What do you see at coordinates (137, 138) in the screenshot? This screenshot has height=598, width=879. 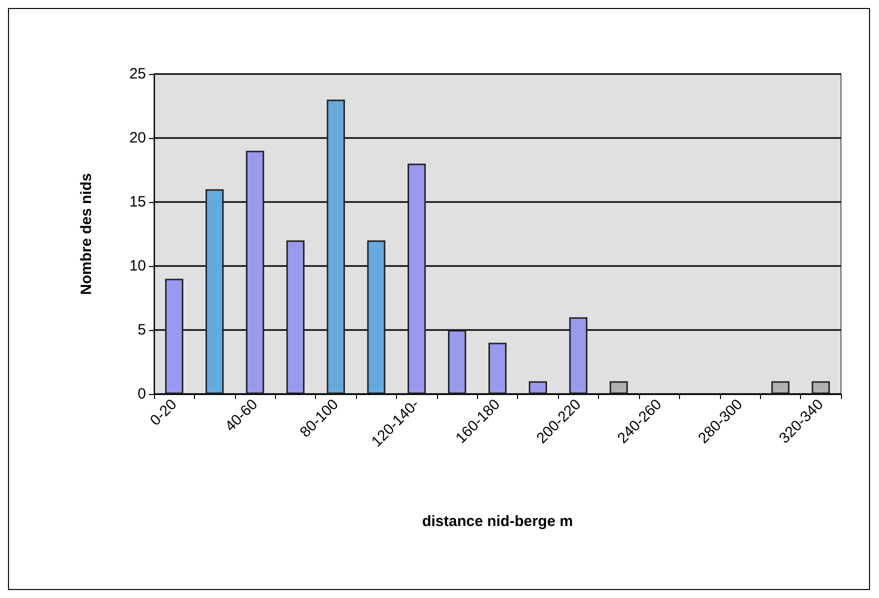 I see `y-tick-label: 20` at bounding box center [137, 138].